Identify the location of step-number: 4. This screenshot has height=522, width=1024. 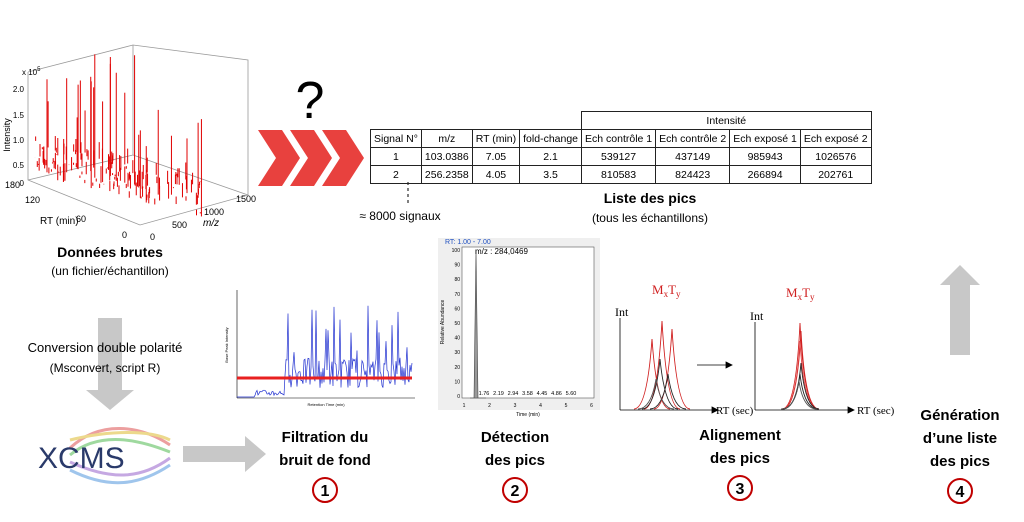
(960, 492).